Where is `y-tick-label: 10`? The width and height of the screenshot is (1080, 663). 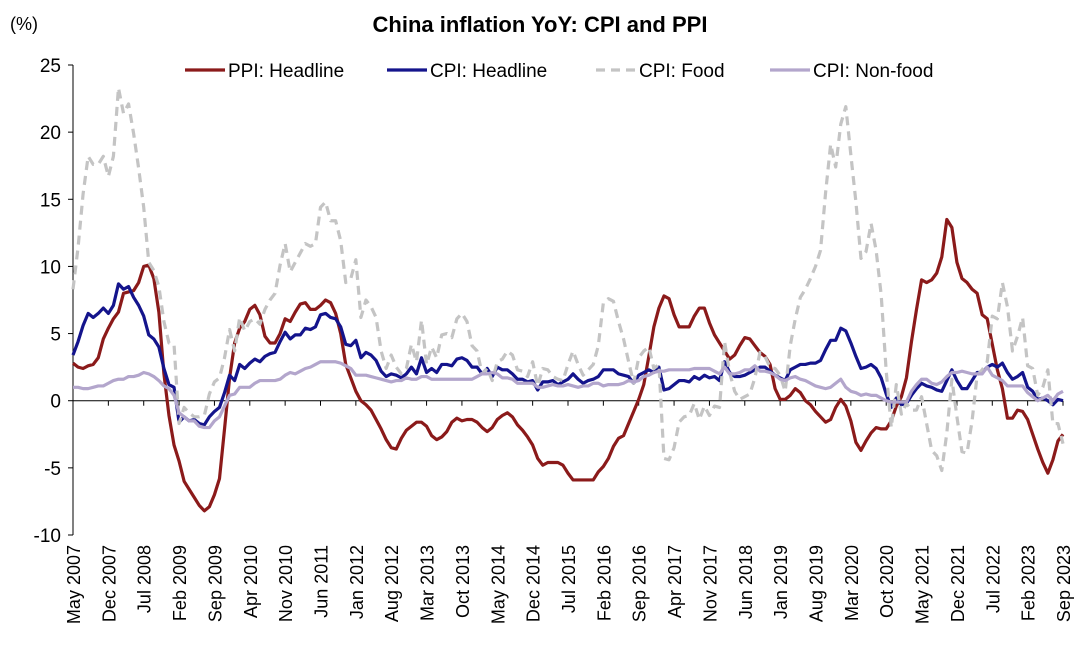 y-tick-label: 10 is located at coordinates (50, 267).